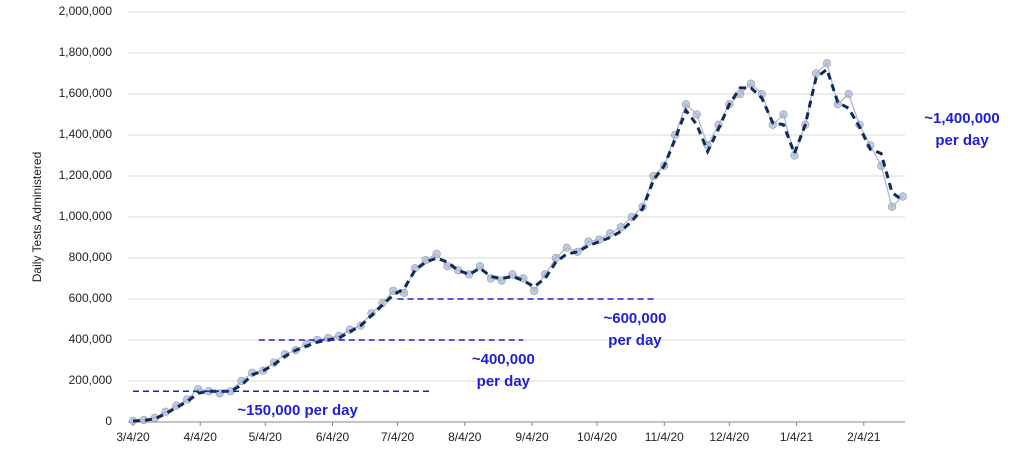 This screenshot has height=462, width=1028. Describe the element at coordinates (91, 339) in the screenshot. I see `y-tick-label: 400,000` at that location.